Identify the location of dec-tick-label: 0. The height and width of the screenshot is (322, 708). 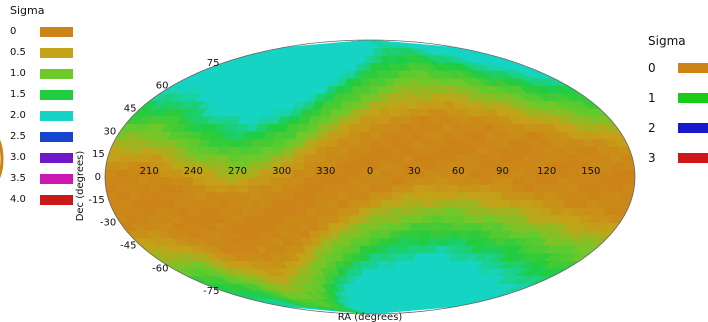
(98, 177).